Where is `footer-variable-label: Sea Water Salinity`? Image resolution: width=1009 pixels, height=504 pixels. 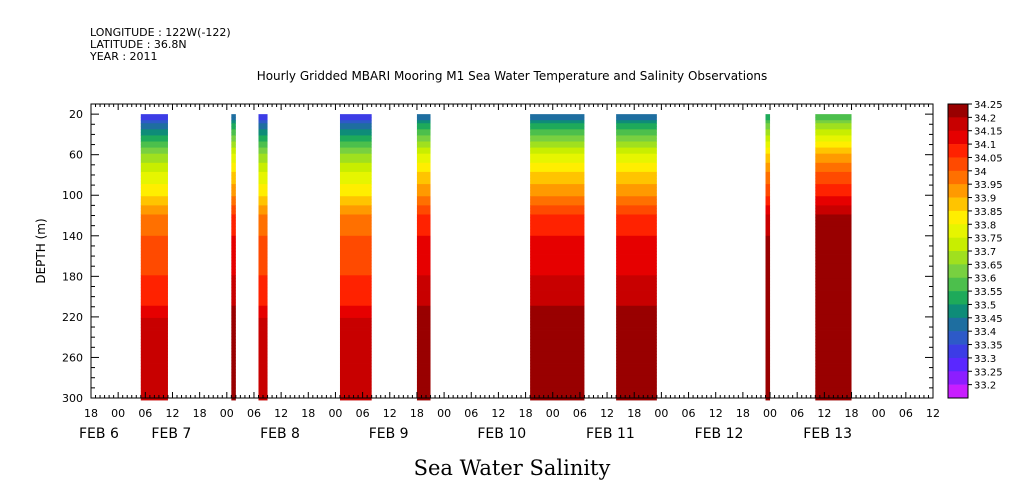
footer-variable-label: Sea Water Salinity is located at coordinates (512, 468).